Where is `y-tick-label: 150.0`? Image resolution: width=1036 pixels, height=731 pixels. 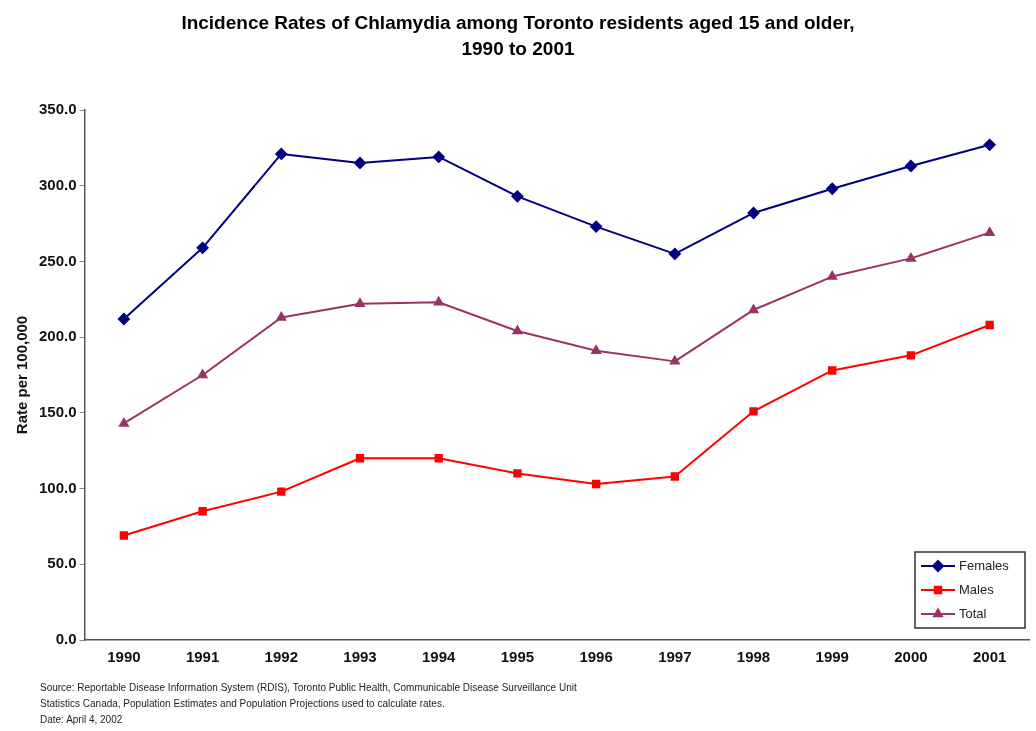
y-tick-label: 150.0 is located at coordinates (57, 411).